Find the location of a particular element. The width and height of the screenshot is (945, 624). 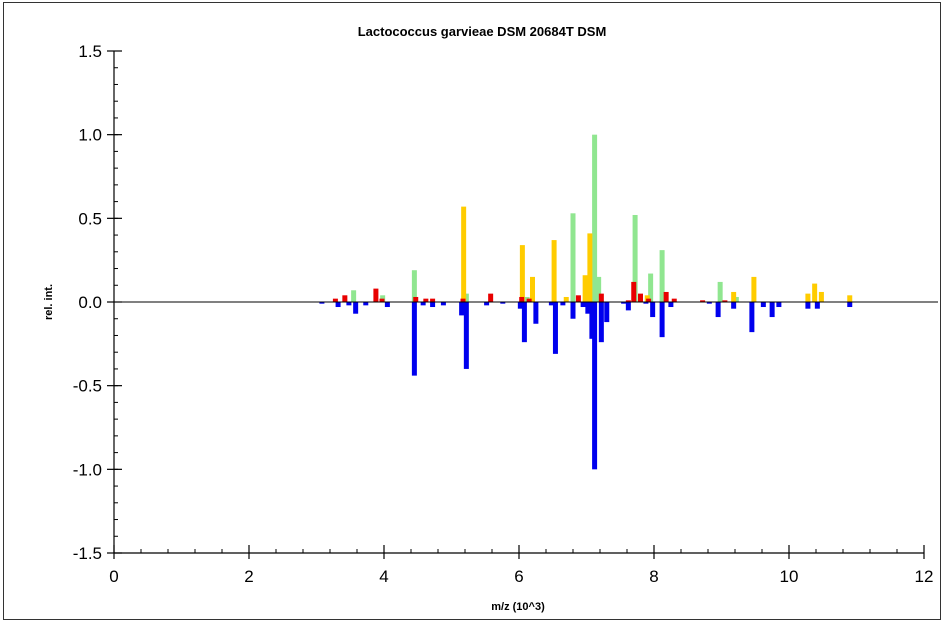

x-tick-label: 0 is located at coordinates (113, 576).